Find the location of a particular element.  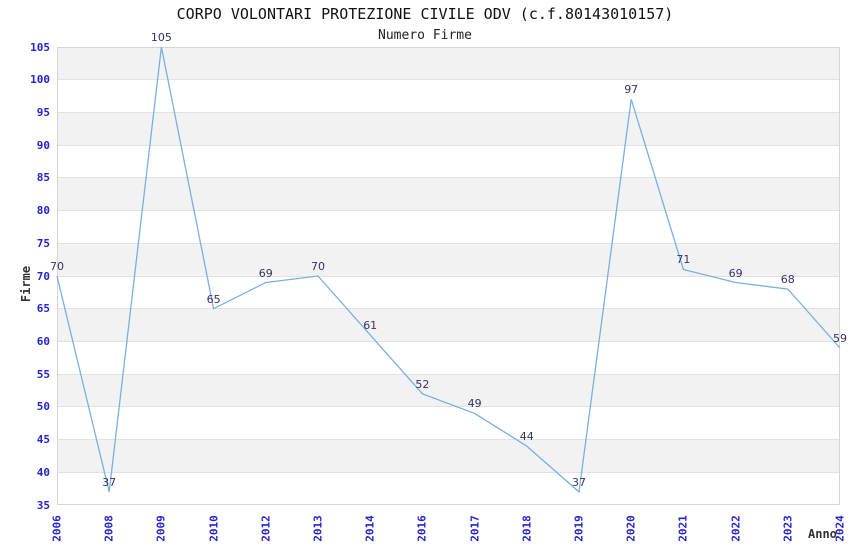

x-tick-label: 2012 is located at coordinates (266, 528).